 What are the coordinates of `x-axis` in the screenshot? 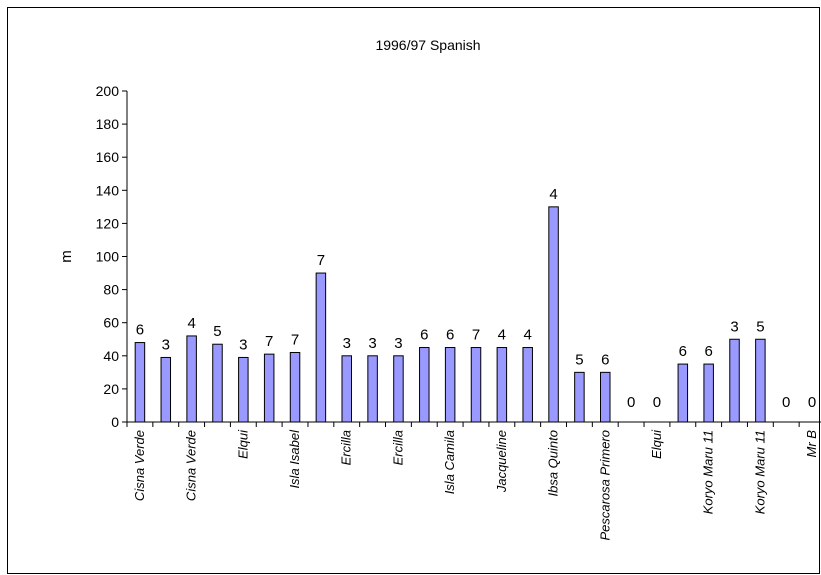 It's located at (473, 424).